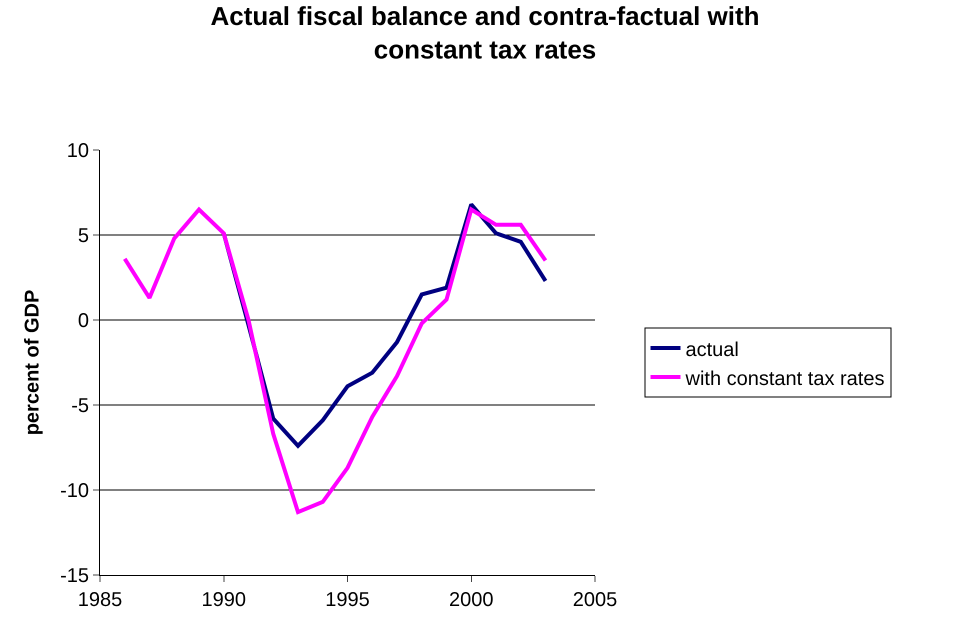 The height and width of the screenshot is (623, 970). Describe the element at coordinates (595, 600) in the screenshot. I see `x-tick-label: 2005` at that location.